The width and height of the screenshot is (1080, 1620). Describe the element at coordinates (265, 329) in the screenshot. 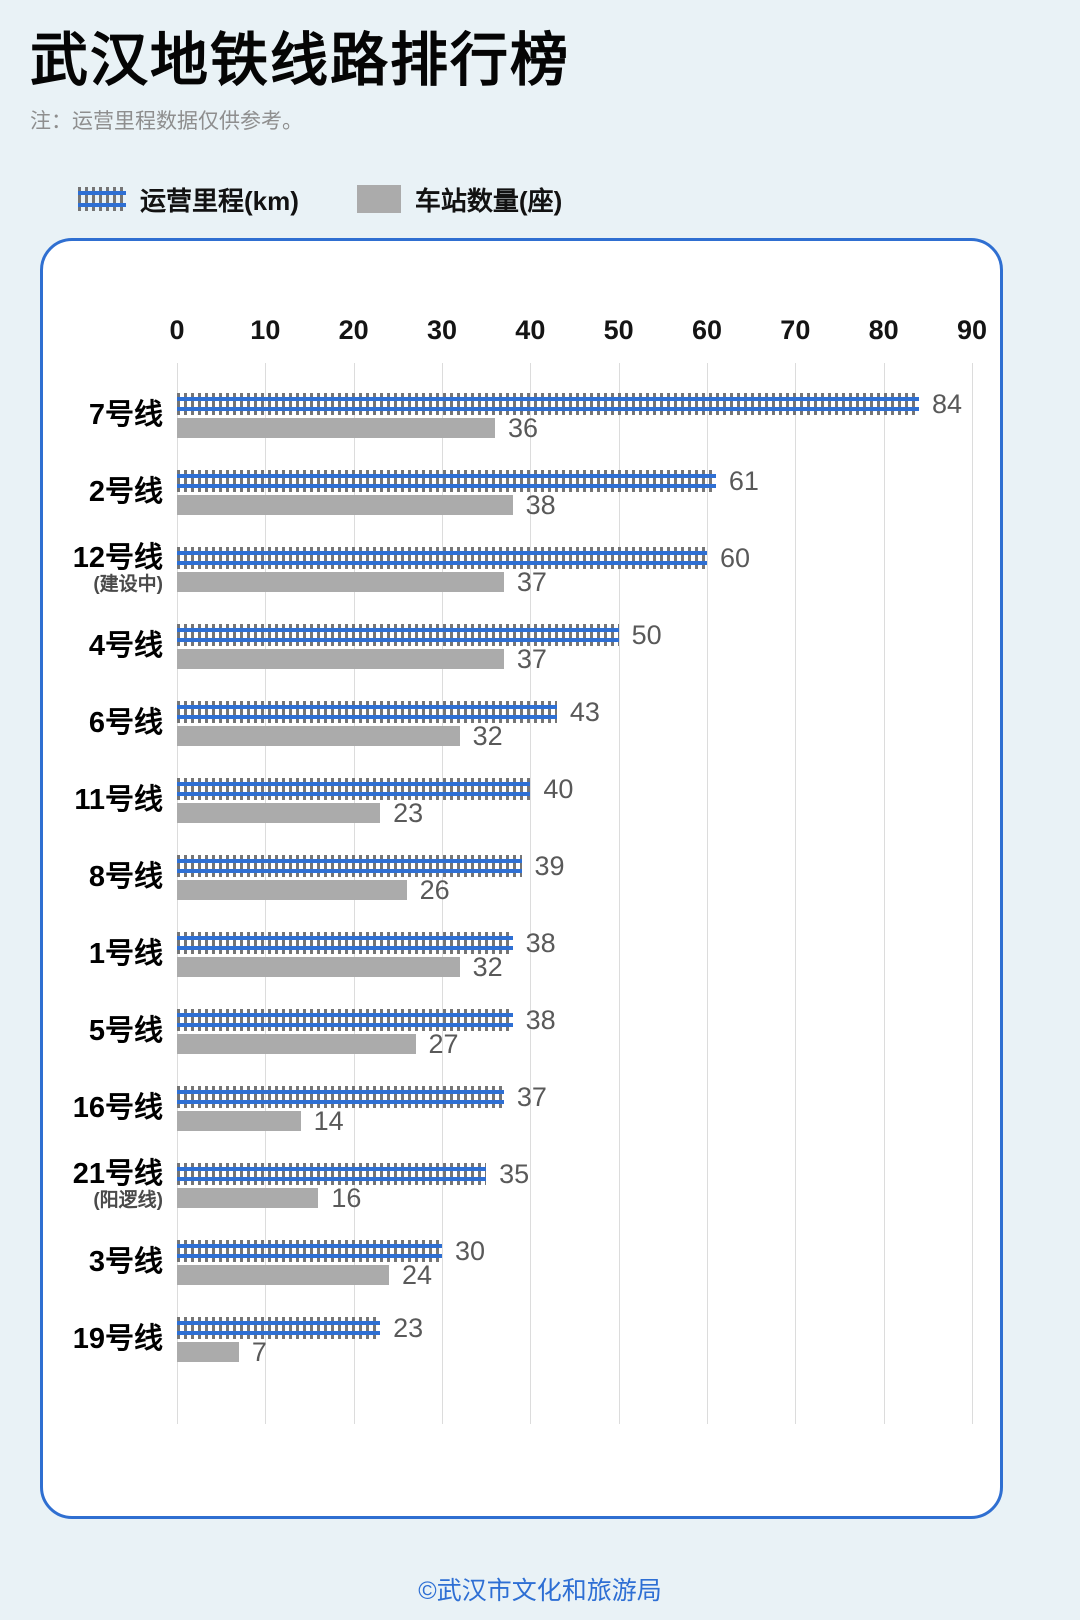

I see `axis-tick-10: 10` at that location.